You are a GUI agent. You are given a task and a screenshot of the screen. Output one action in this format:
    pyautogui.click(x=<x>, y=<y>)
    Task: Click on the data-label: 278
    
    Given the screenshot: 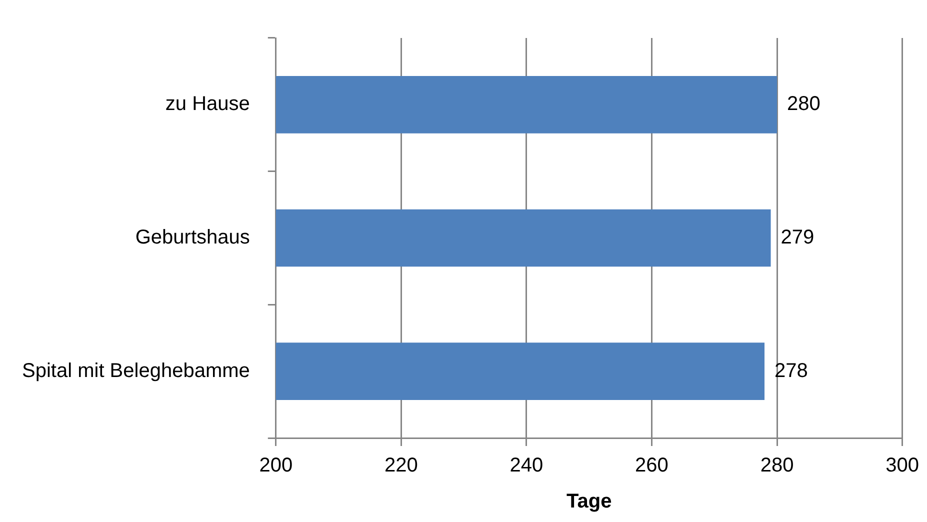 What is the action you would take?
    pyautogui.click(x=791, y=371)
    